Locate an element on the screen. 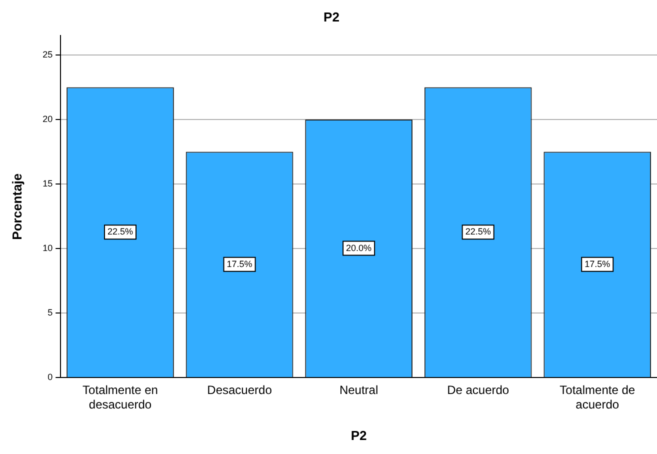 Image resolution: width=657 pixels, height=454 pixels. x-tick-label: Desacuerdo is located at coordinates (239, 390).